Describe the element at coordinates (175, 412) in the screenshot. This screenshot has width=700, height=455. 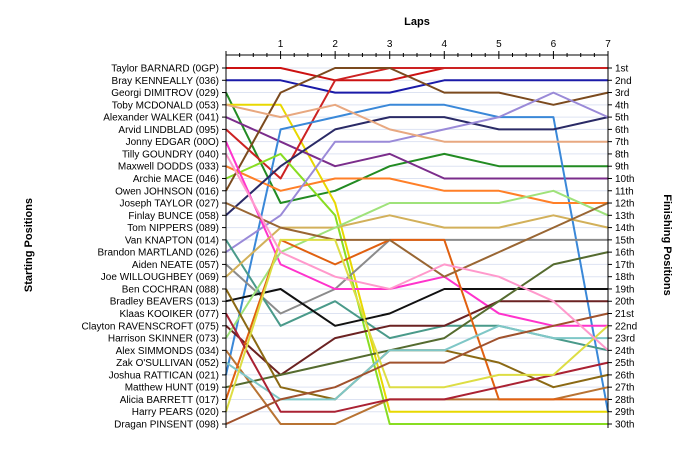
I see `start-label: Harry PEARS (020)` at that location.